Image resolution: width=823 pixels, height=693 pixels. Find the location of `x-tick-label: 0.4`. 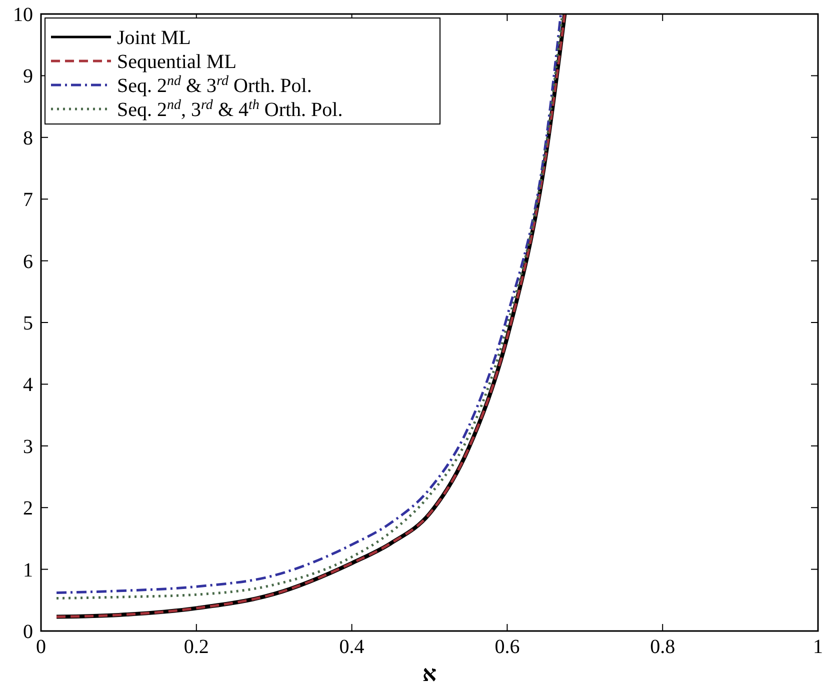

x-tick-label: 0.4 is located at coordinates (351, 647).